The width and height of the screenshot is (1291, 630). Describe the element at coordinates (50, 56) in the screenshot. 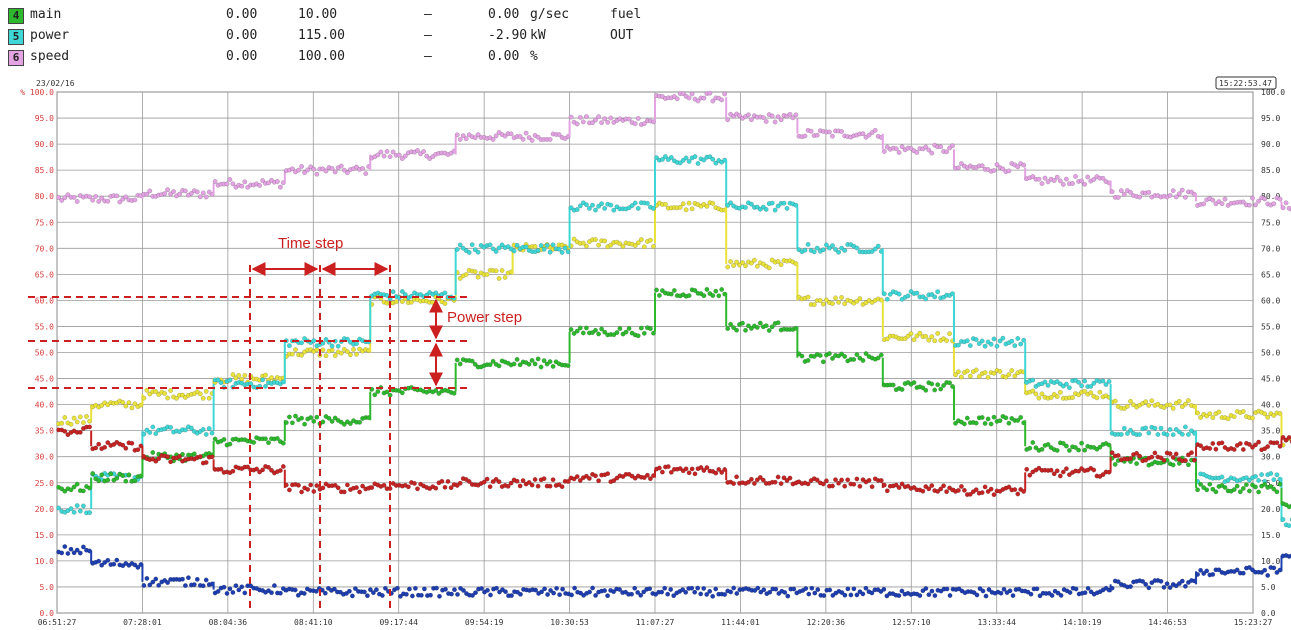

I see `legend-name: speed` at that location.